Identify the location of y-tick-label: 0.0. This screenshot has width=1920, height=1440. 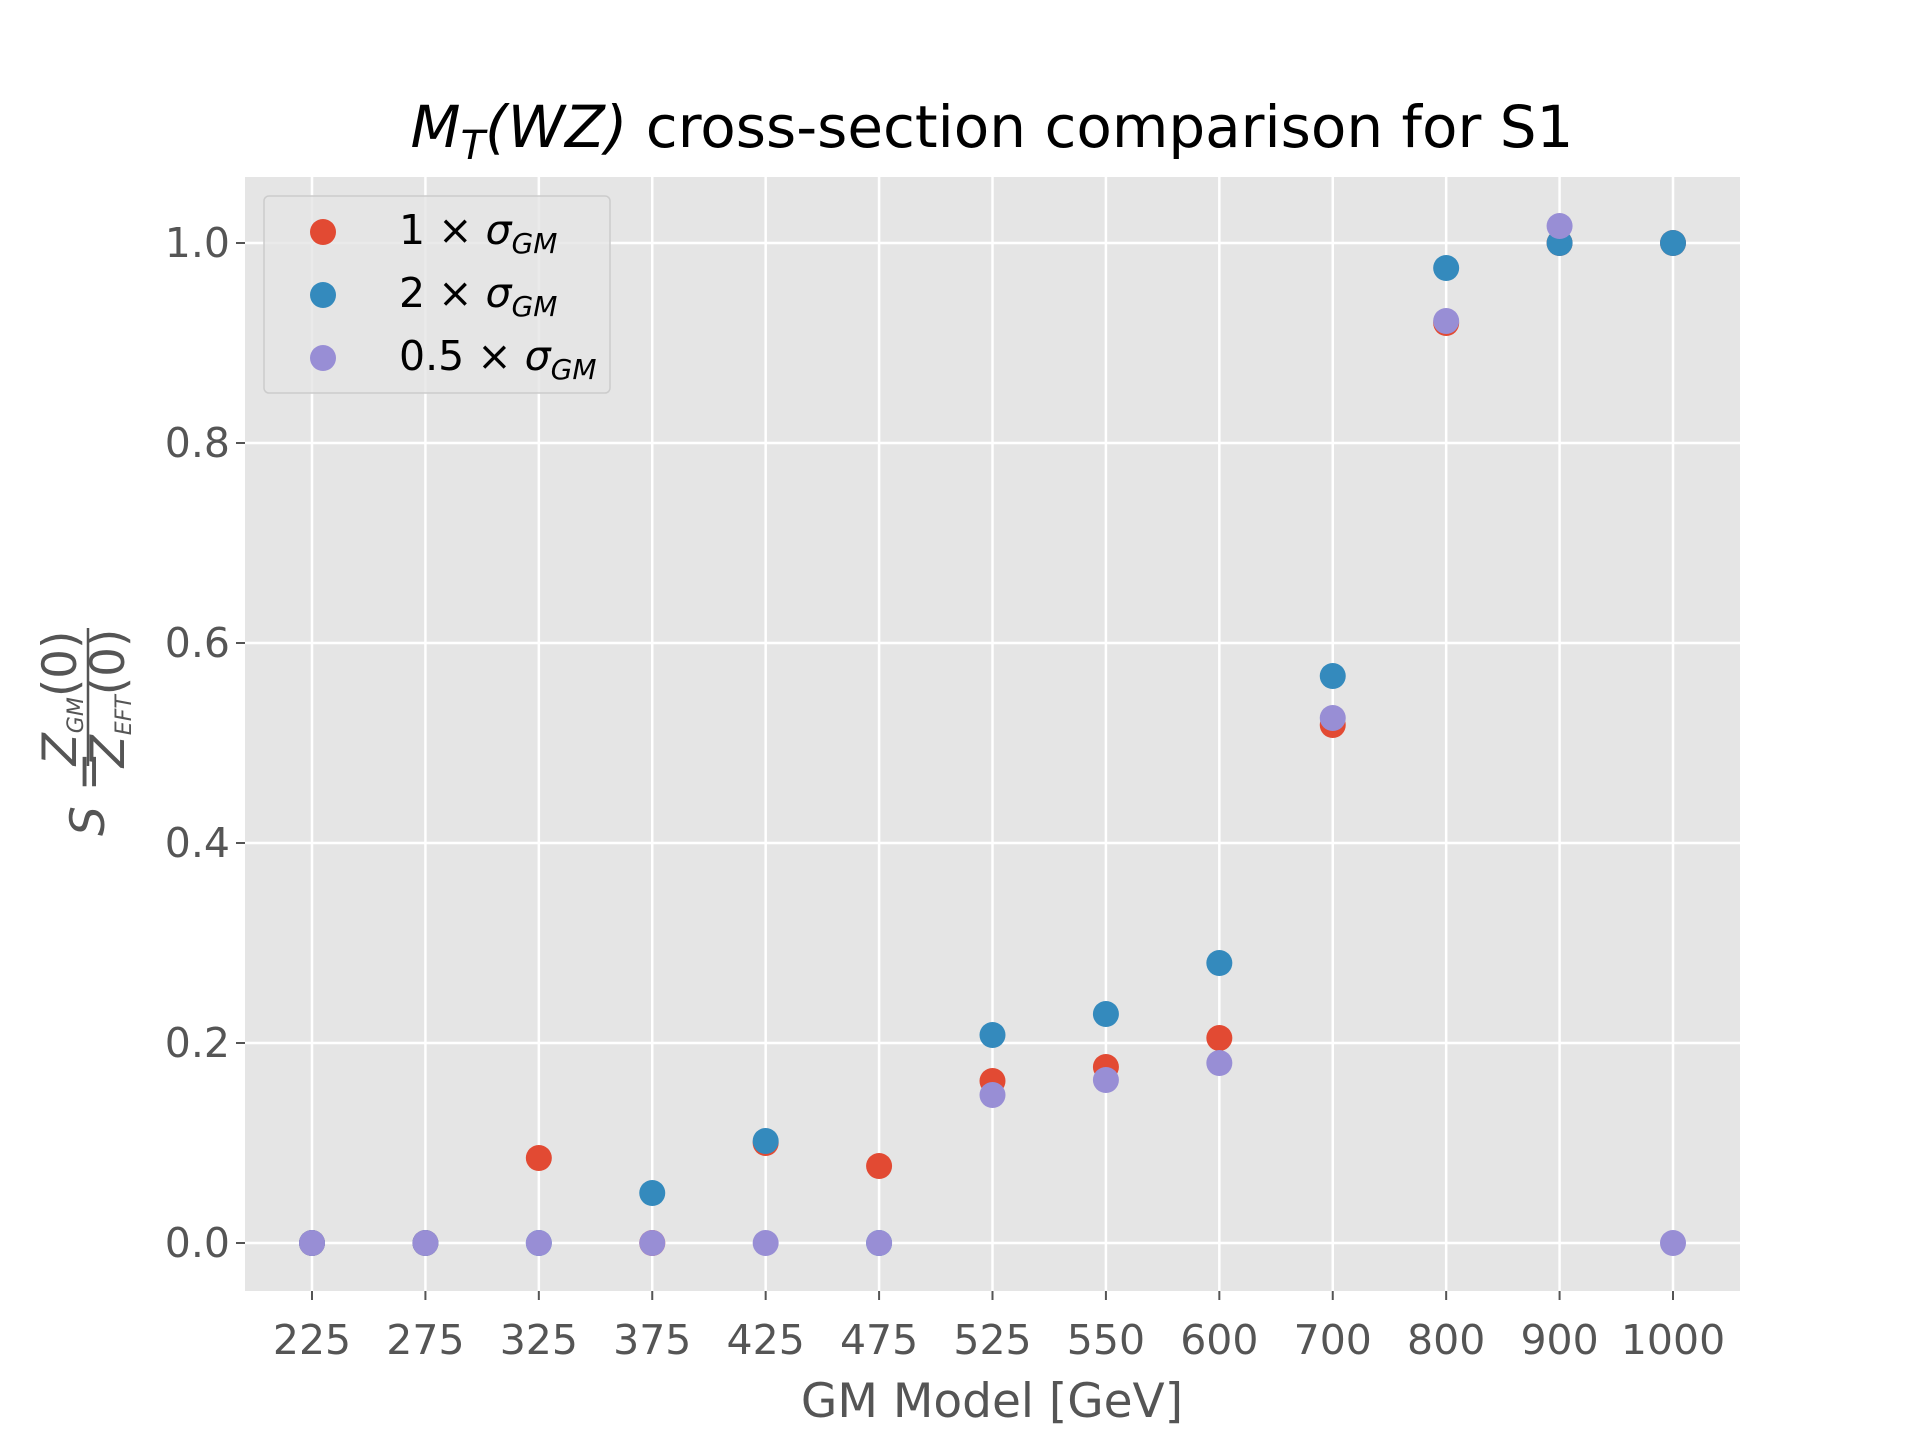
(197, 1243).